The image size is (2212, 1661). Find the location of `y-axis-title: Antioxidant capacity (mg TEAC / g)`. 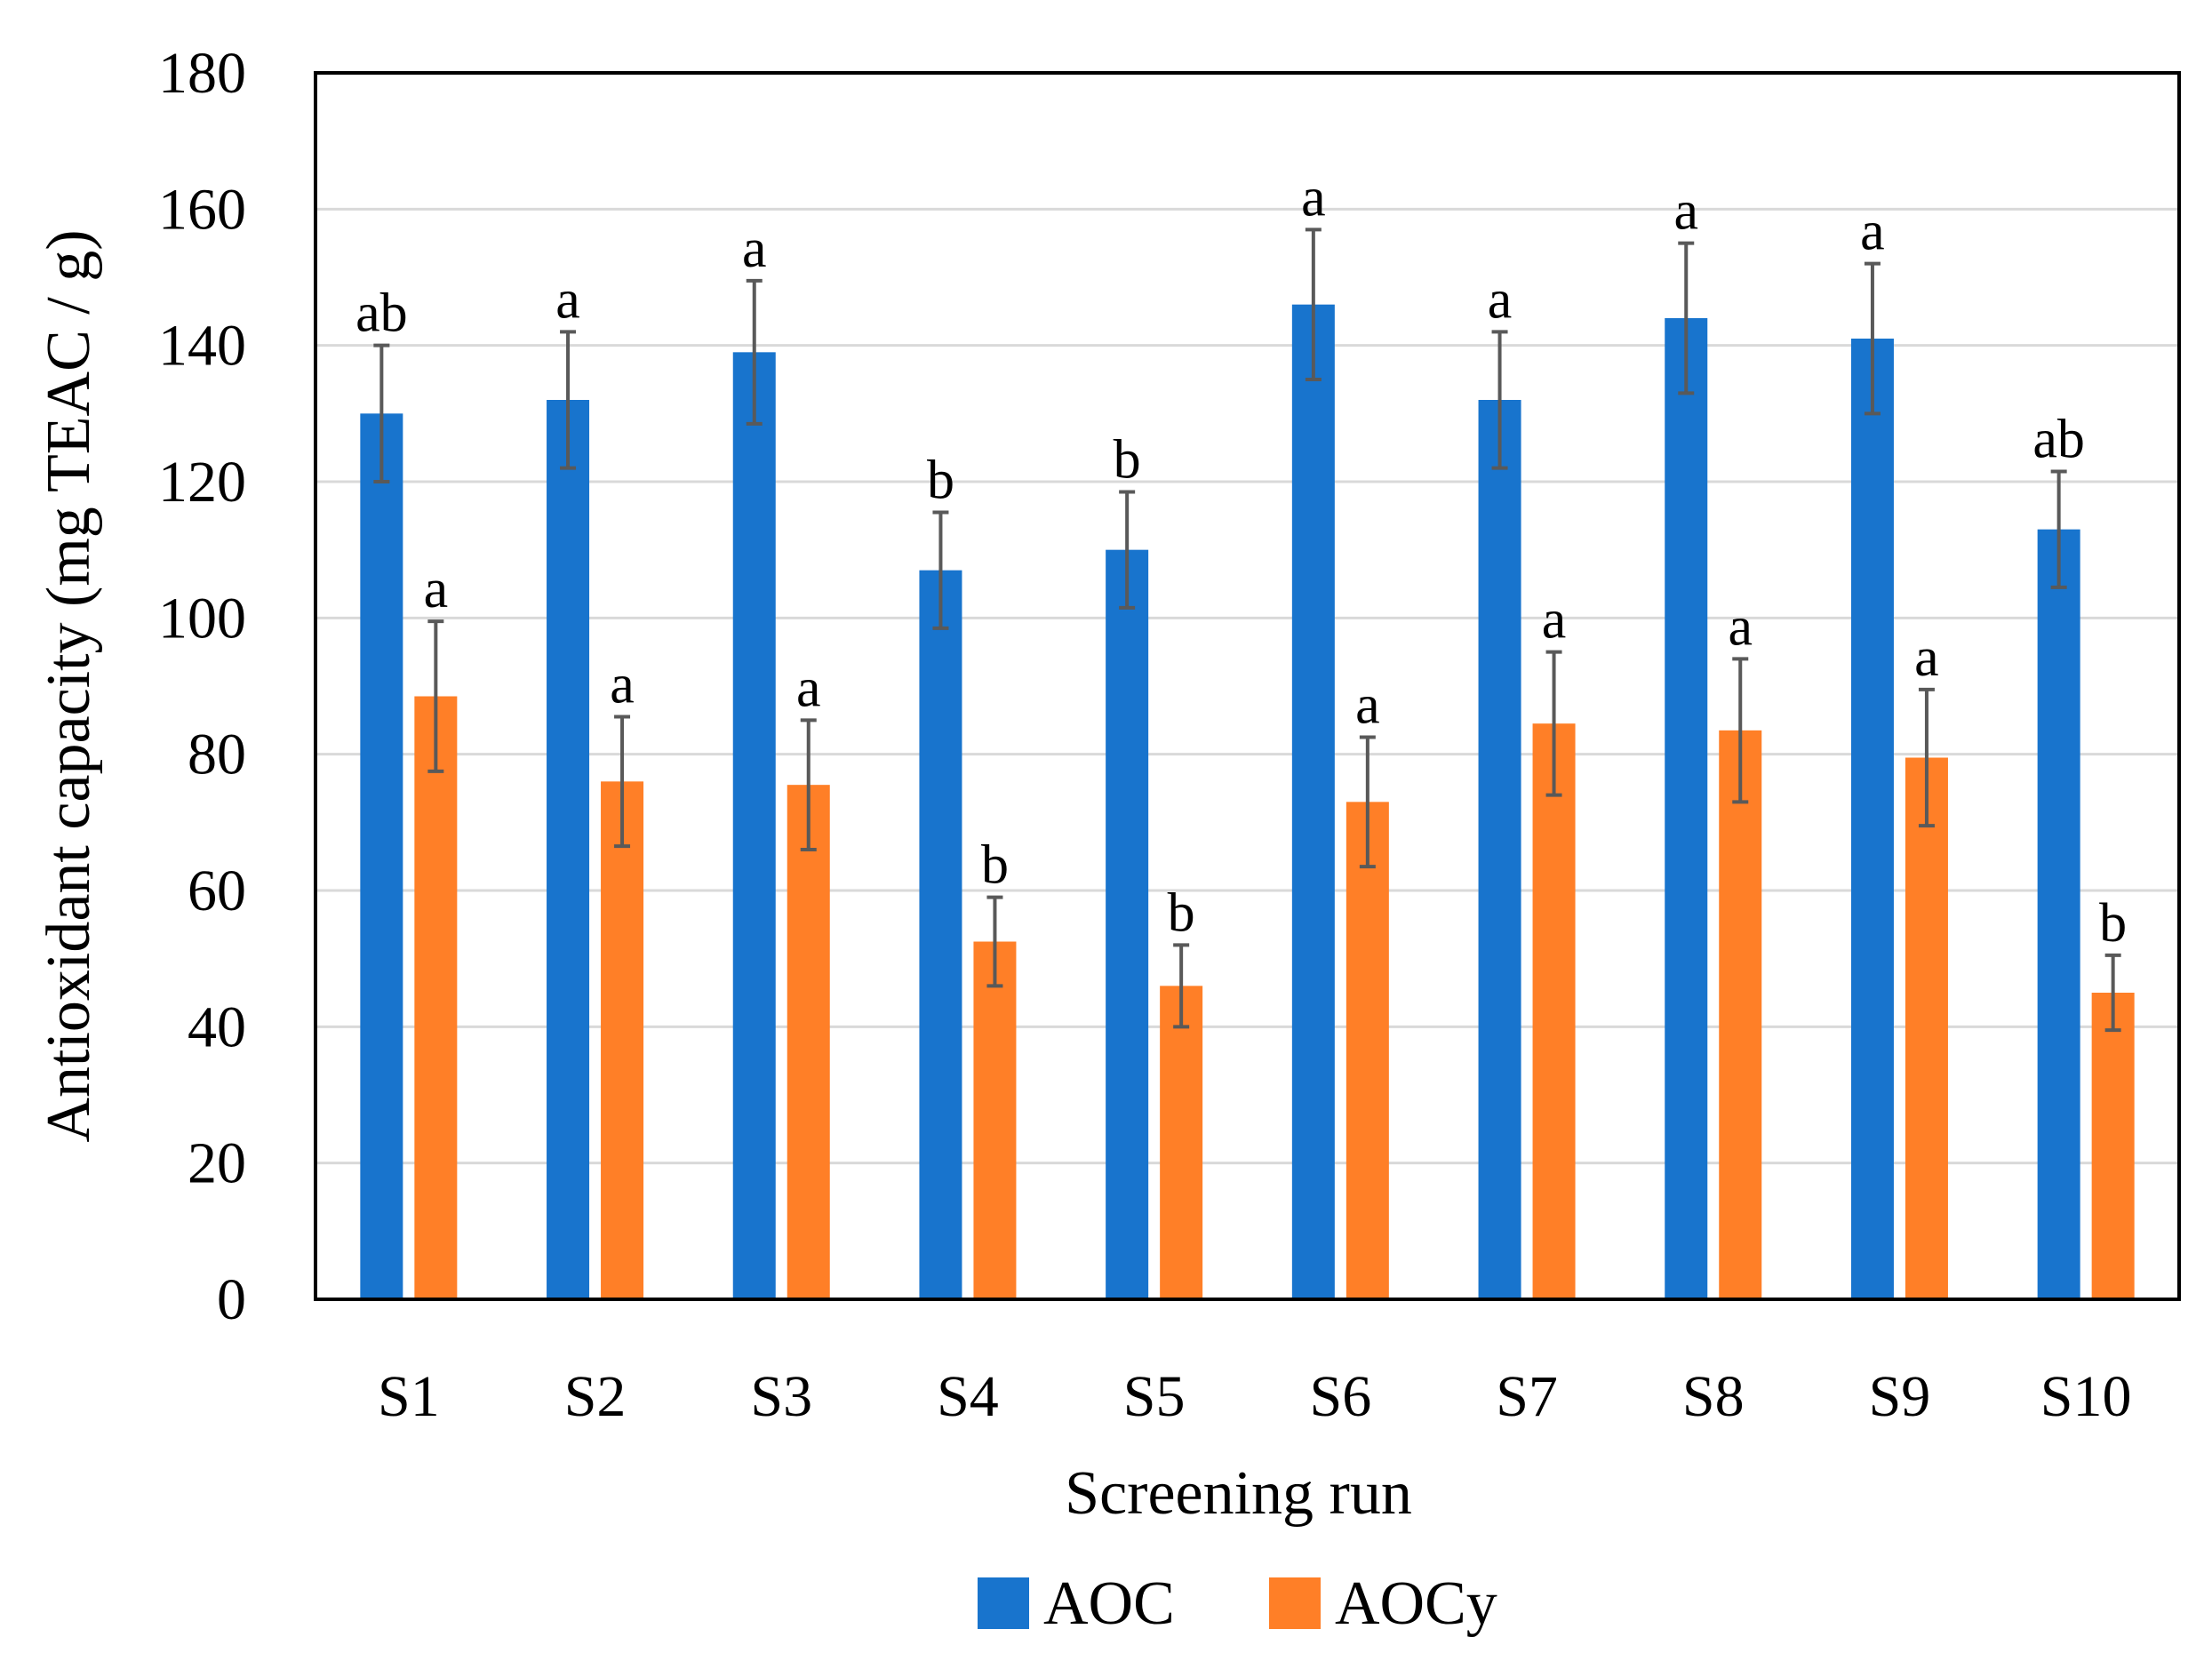

y-axis-title: Antioxidant capacity (mg TEAC / g) is located at coordinates (69, 685).